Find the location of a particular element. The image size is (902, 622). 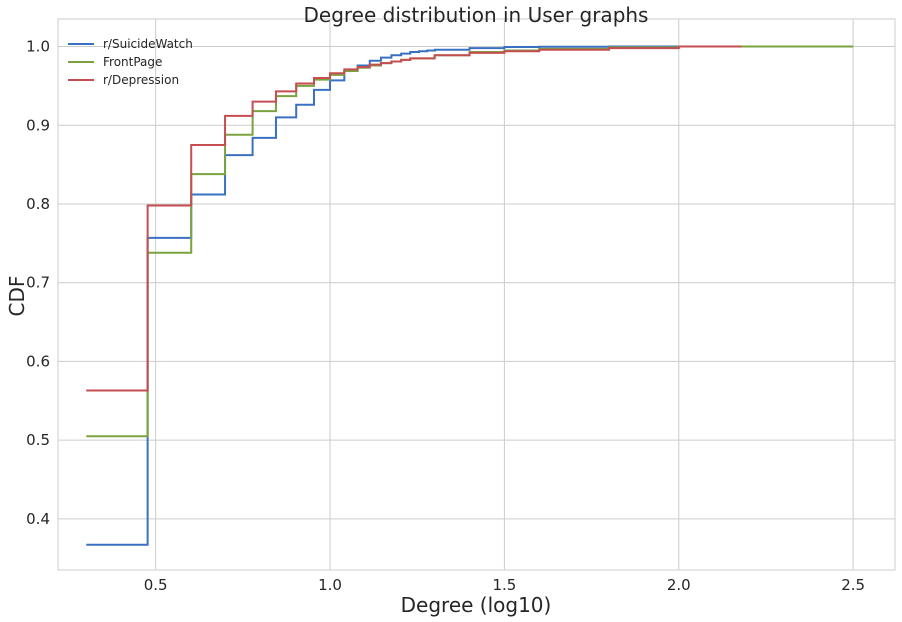

y-tick-label: 0.7 is located at coordinates (38, 283).